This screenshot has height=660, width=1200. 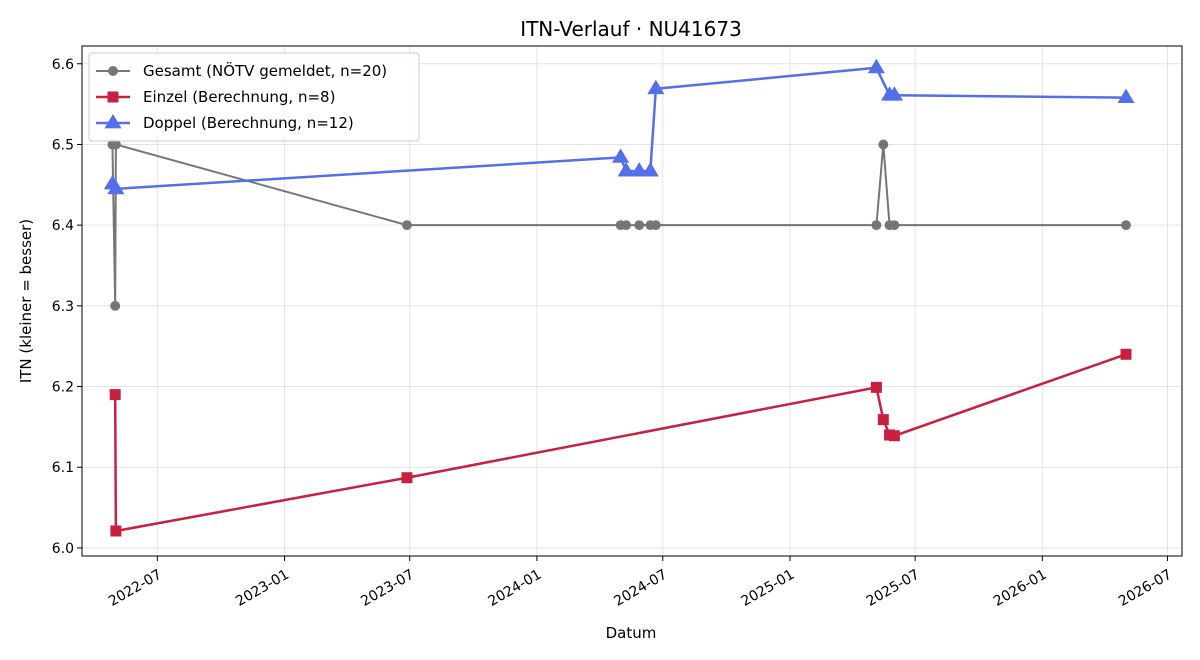 What do you see at coordinates (63, 307) in the screenshot?
I see `y-tick-label: 6.3` at bounding box center [63, 307].